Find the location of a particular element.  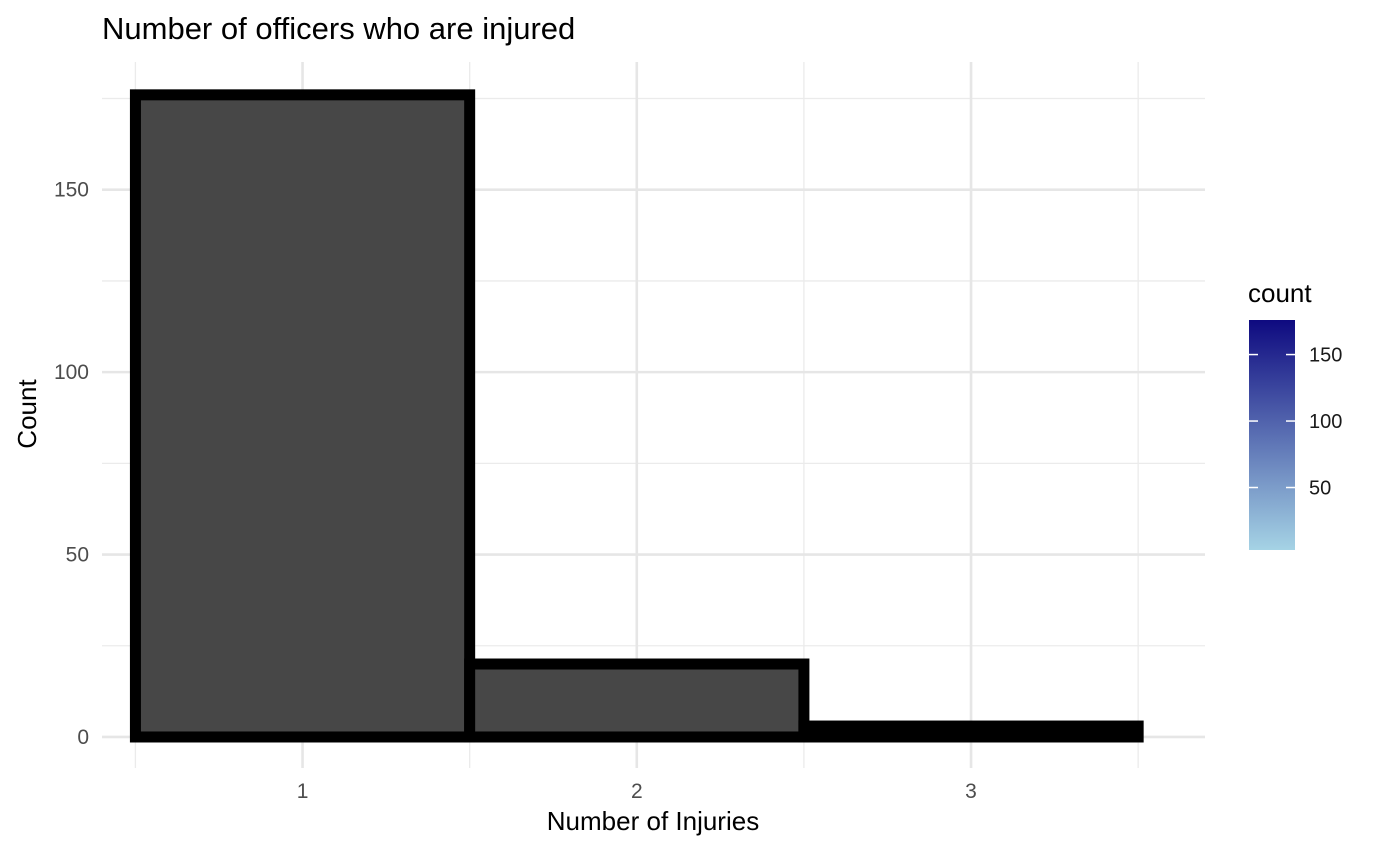

y-tick-label: 0 is located at coordinates (83, 737).